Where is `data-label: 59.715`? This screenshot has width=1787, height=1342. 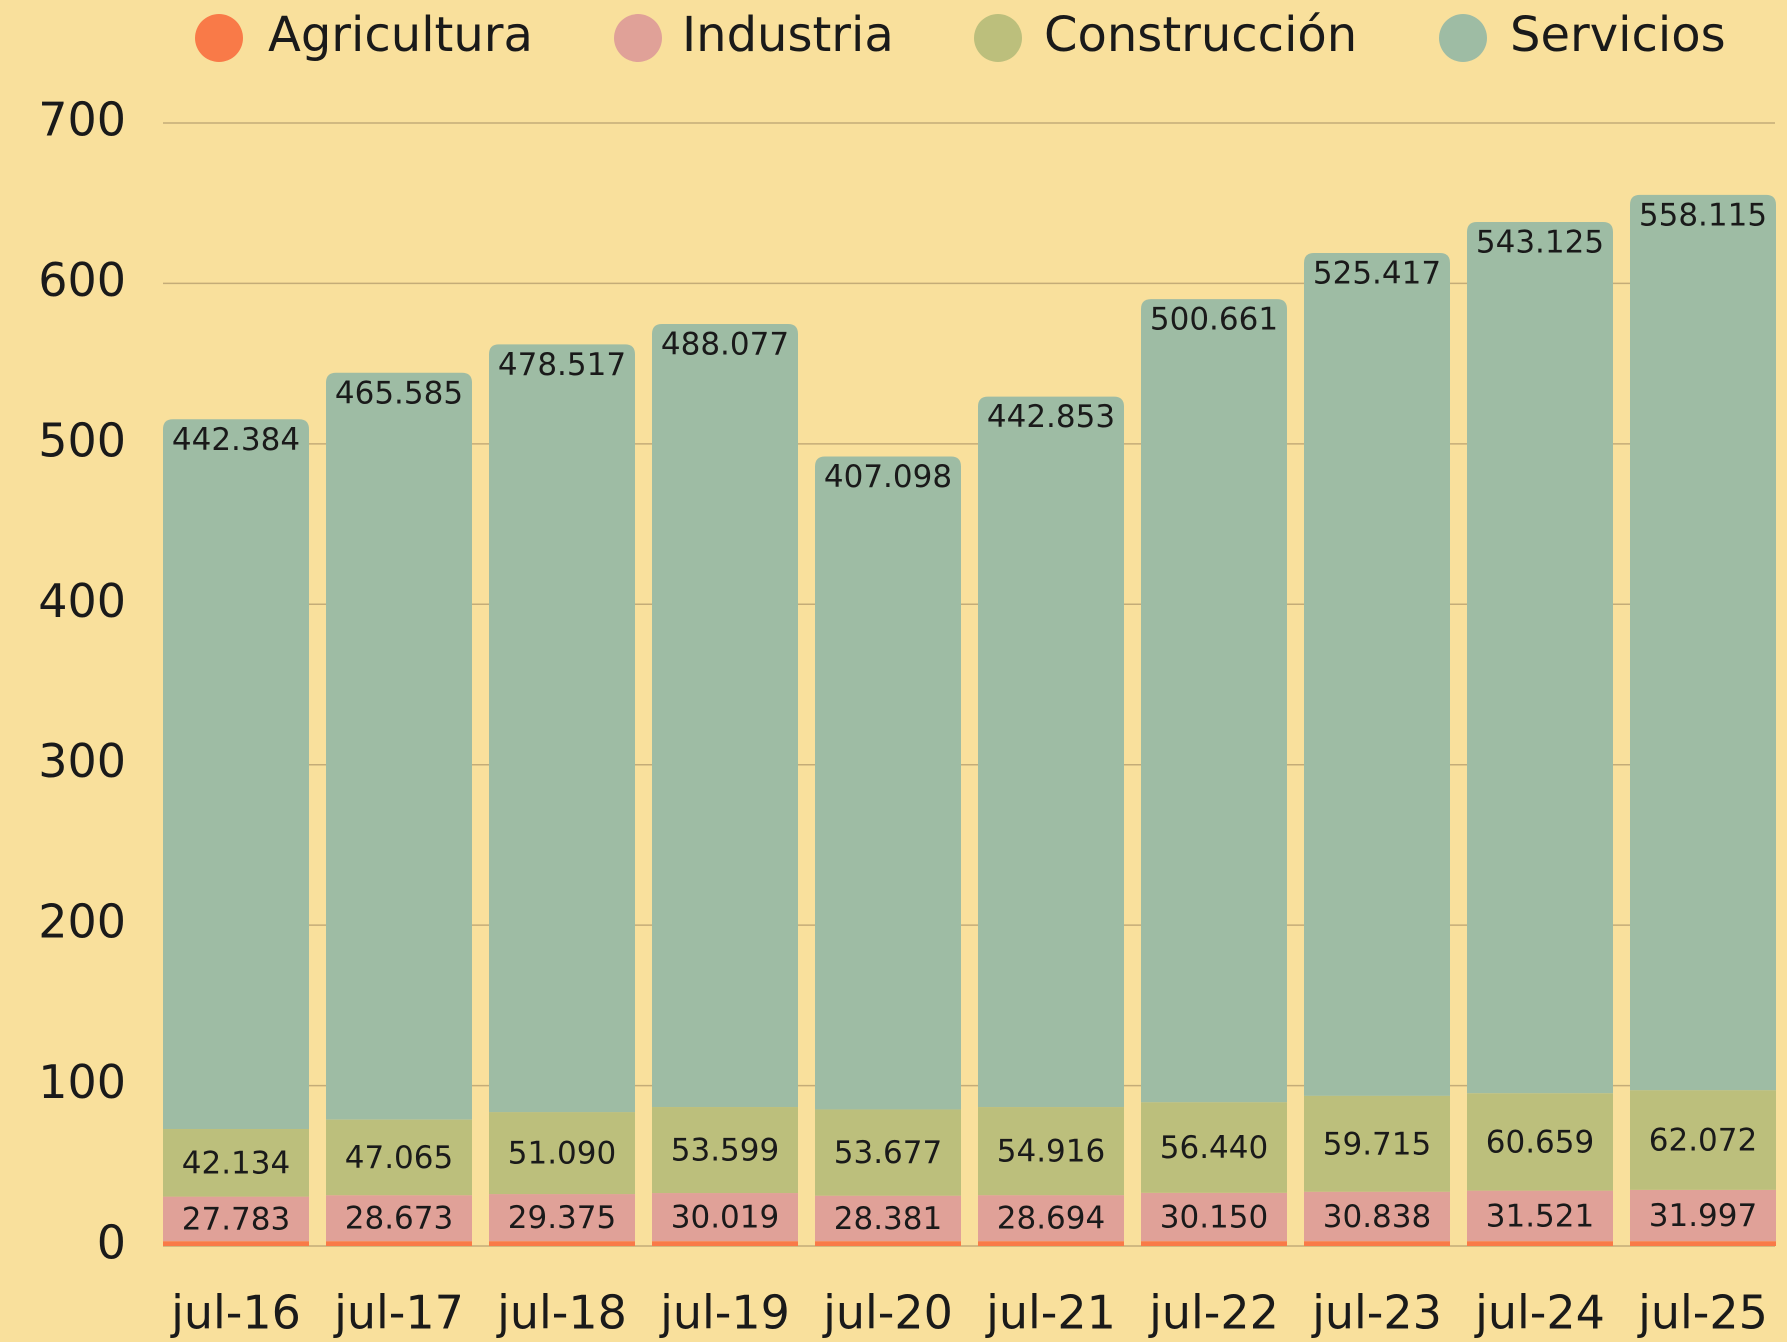
data-label: 59.715 is located at coordinates (1377, 1144).